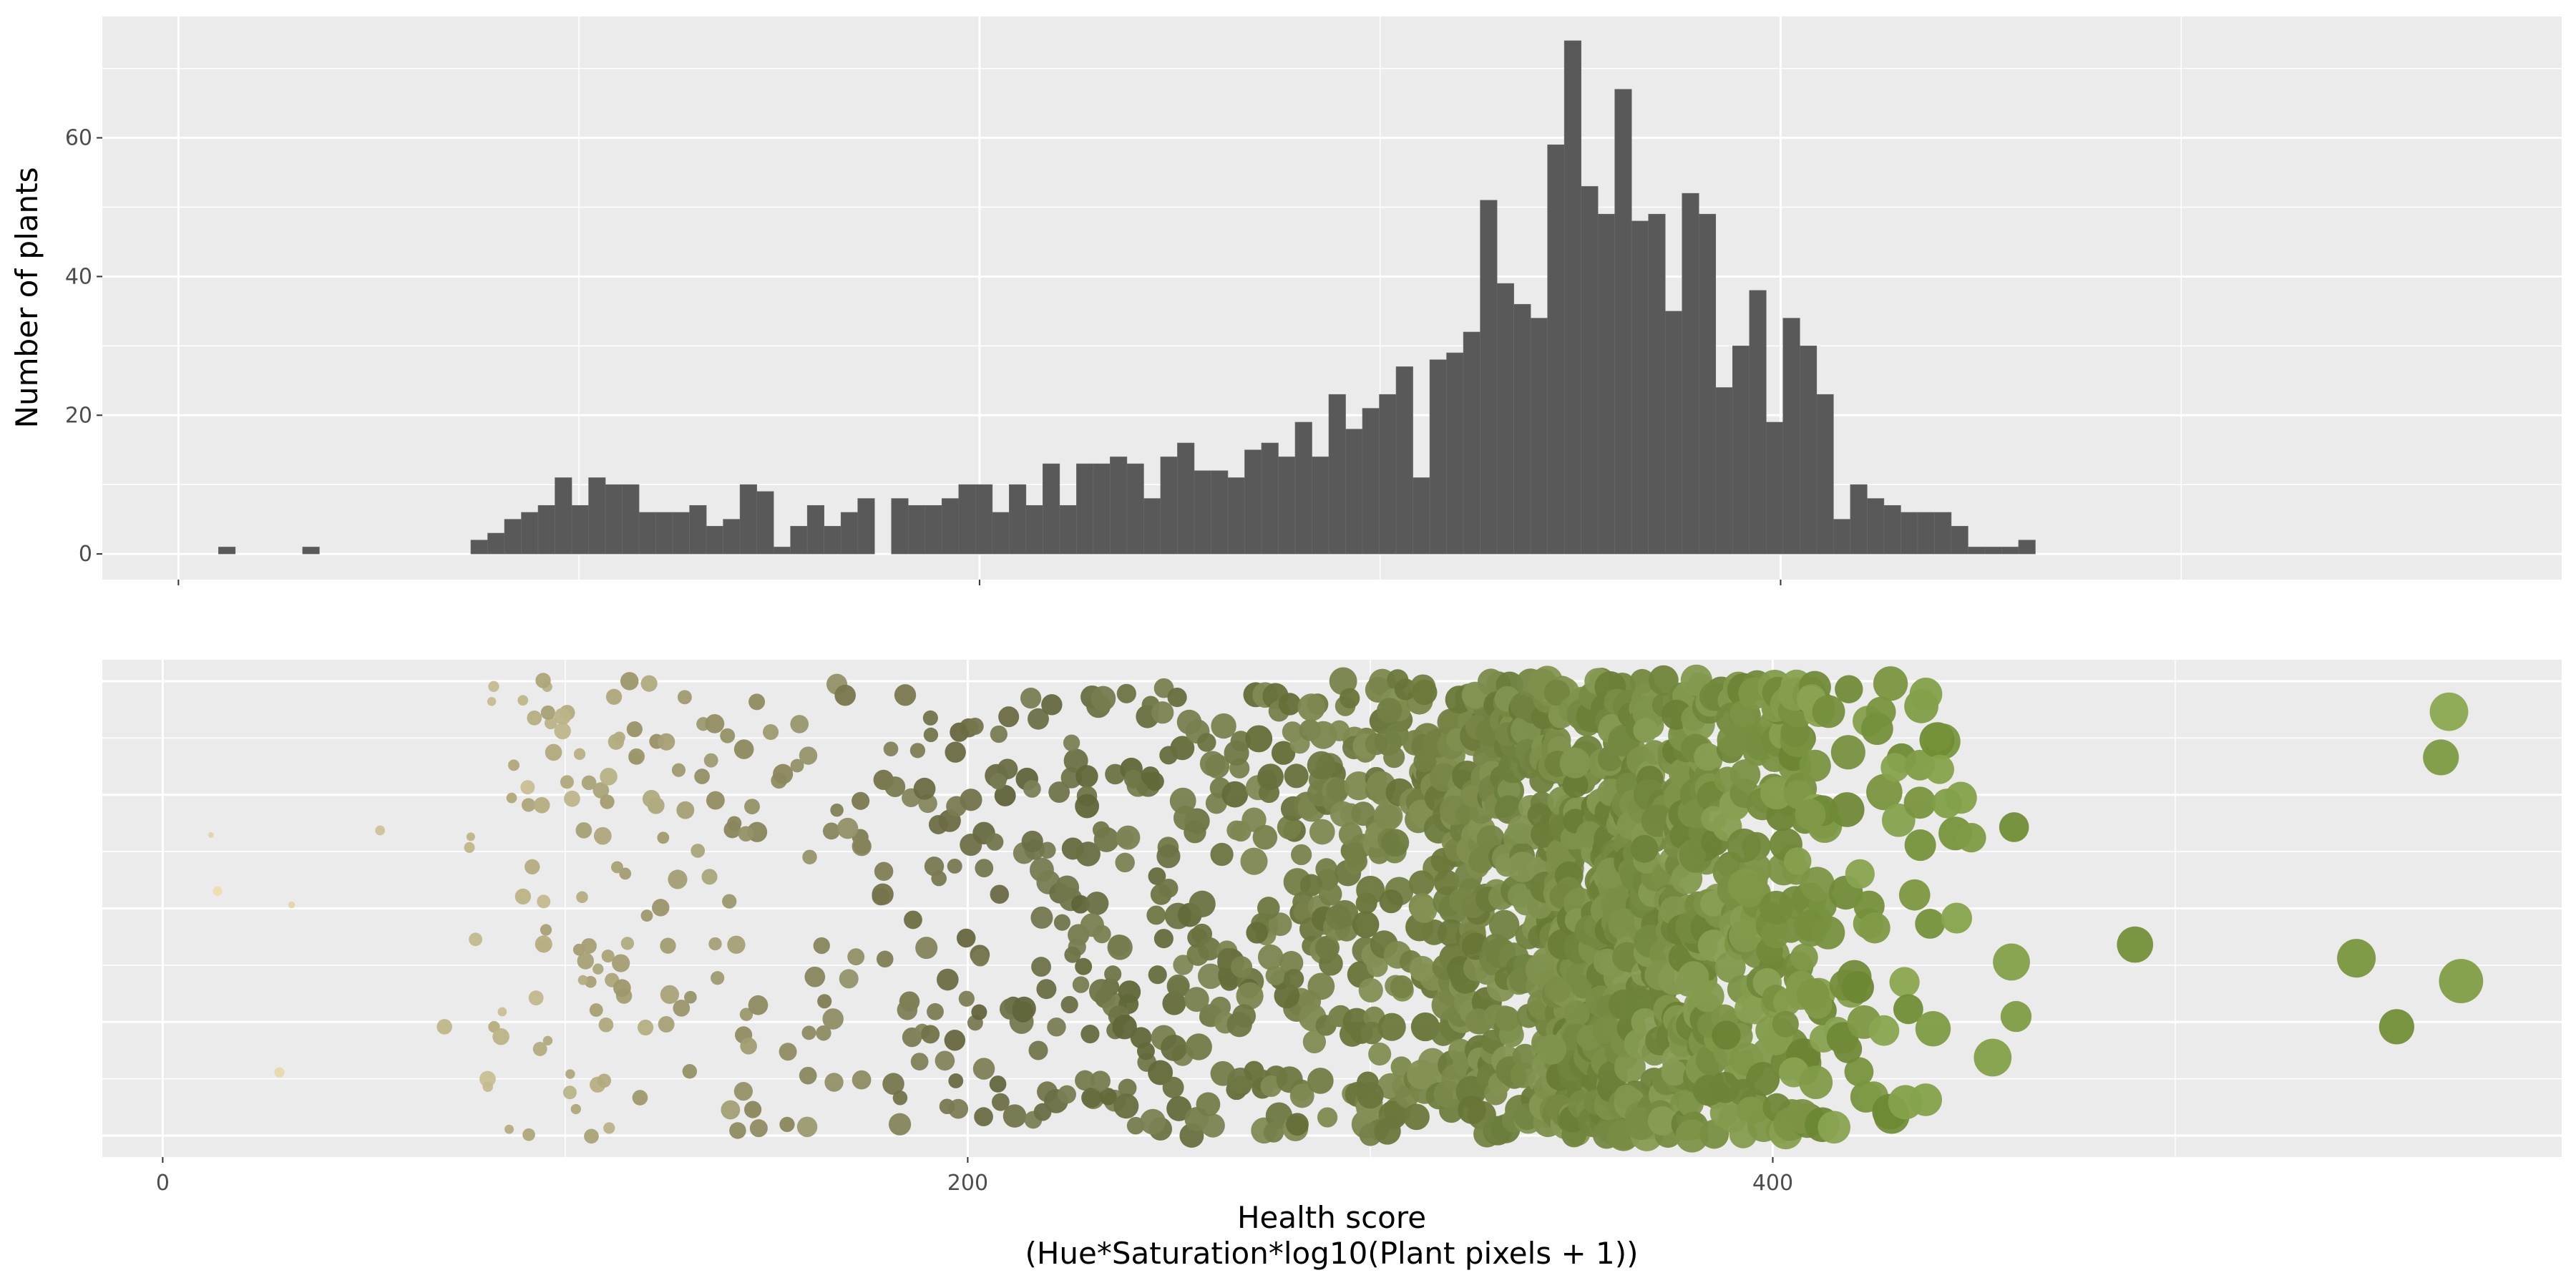 The width and height of the screenshot is (2576, 1288). Describe the element at coordinates (1772, 1183) in the screenshot. I see `x-tick-label: 400` at that location.